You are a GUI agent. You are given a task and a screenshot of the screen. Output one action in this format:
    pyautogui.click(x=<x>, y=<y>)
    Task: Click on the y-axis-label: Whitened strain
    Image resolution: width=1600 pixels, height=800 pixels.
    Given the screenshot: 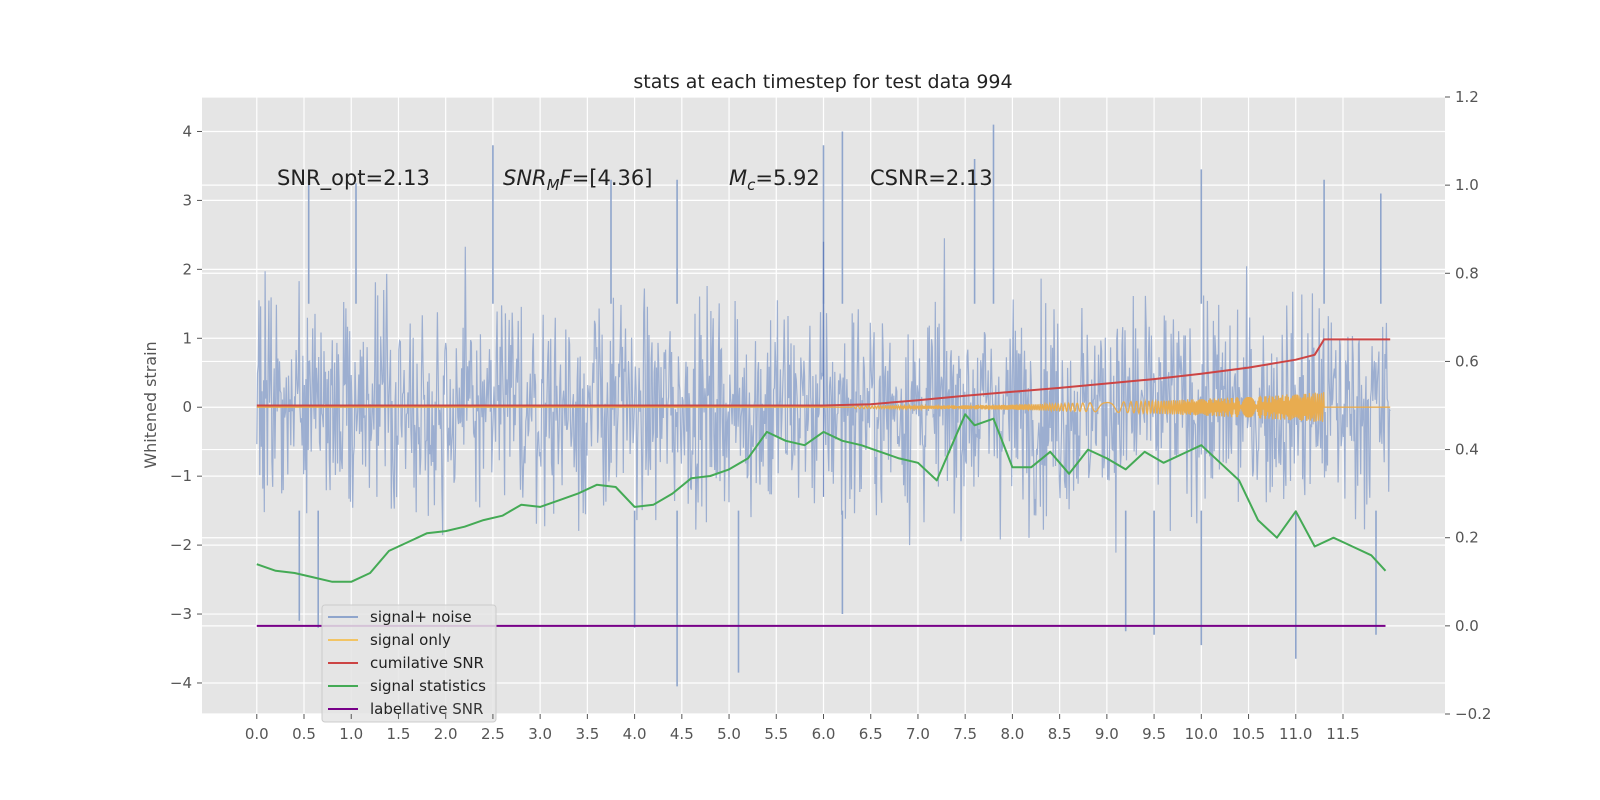 What is the action you would take?
    pyautogui.click(x=150, y=404)
    